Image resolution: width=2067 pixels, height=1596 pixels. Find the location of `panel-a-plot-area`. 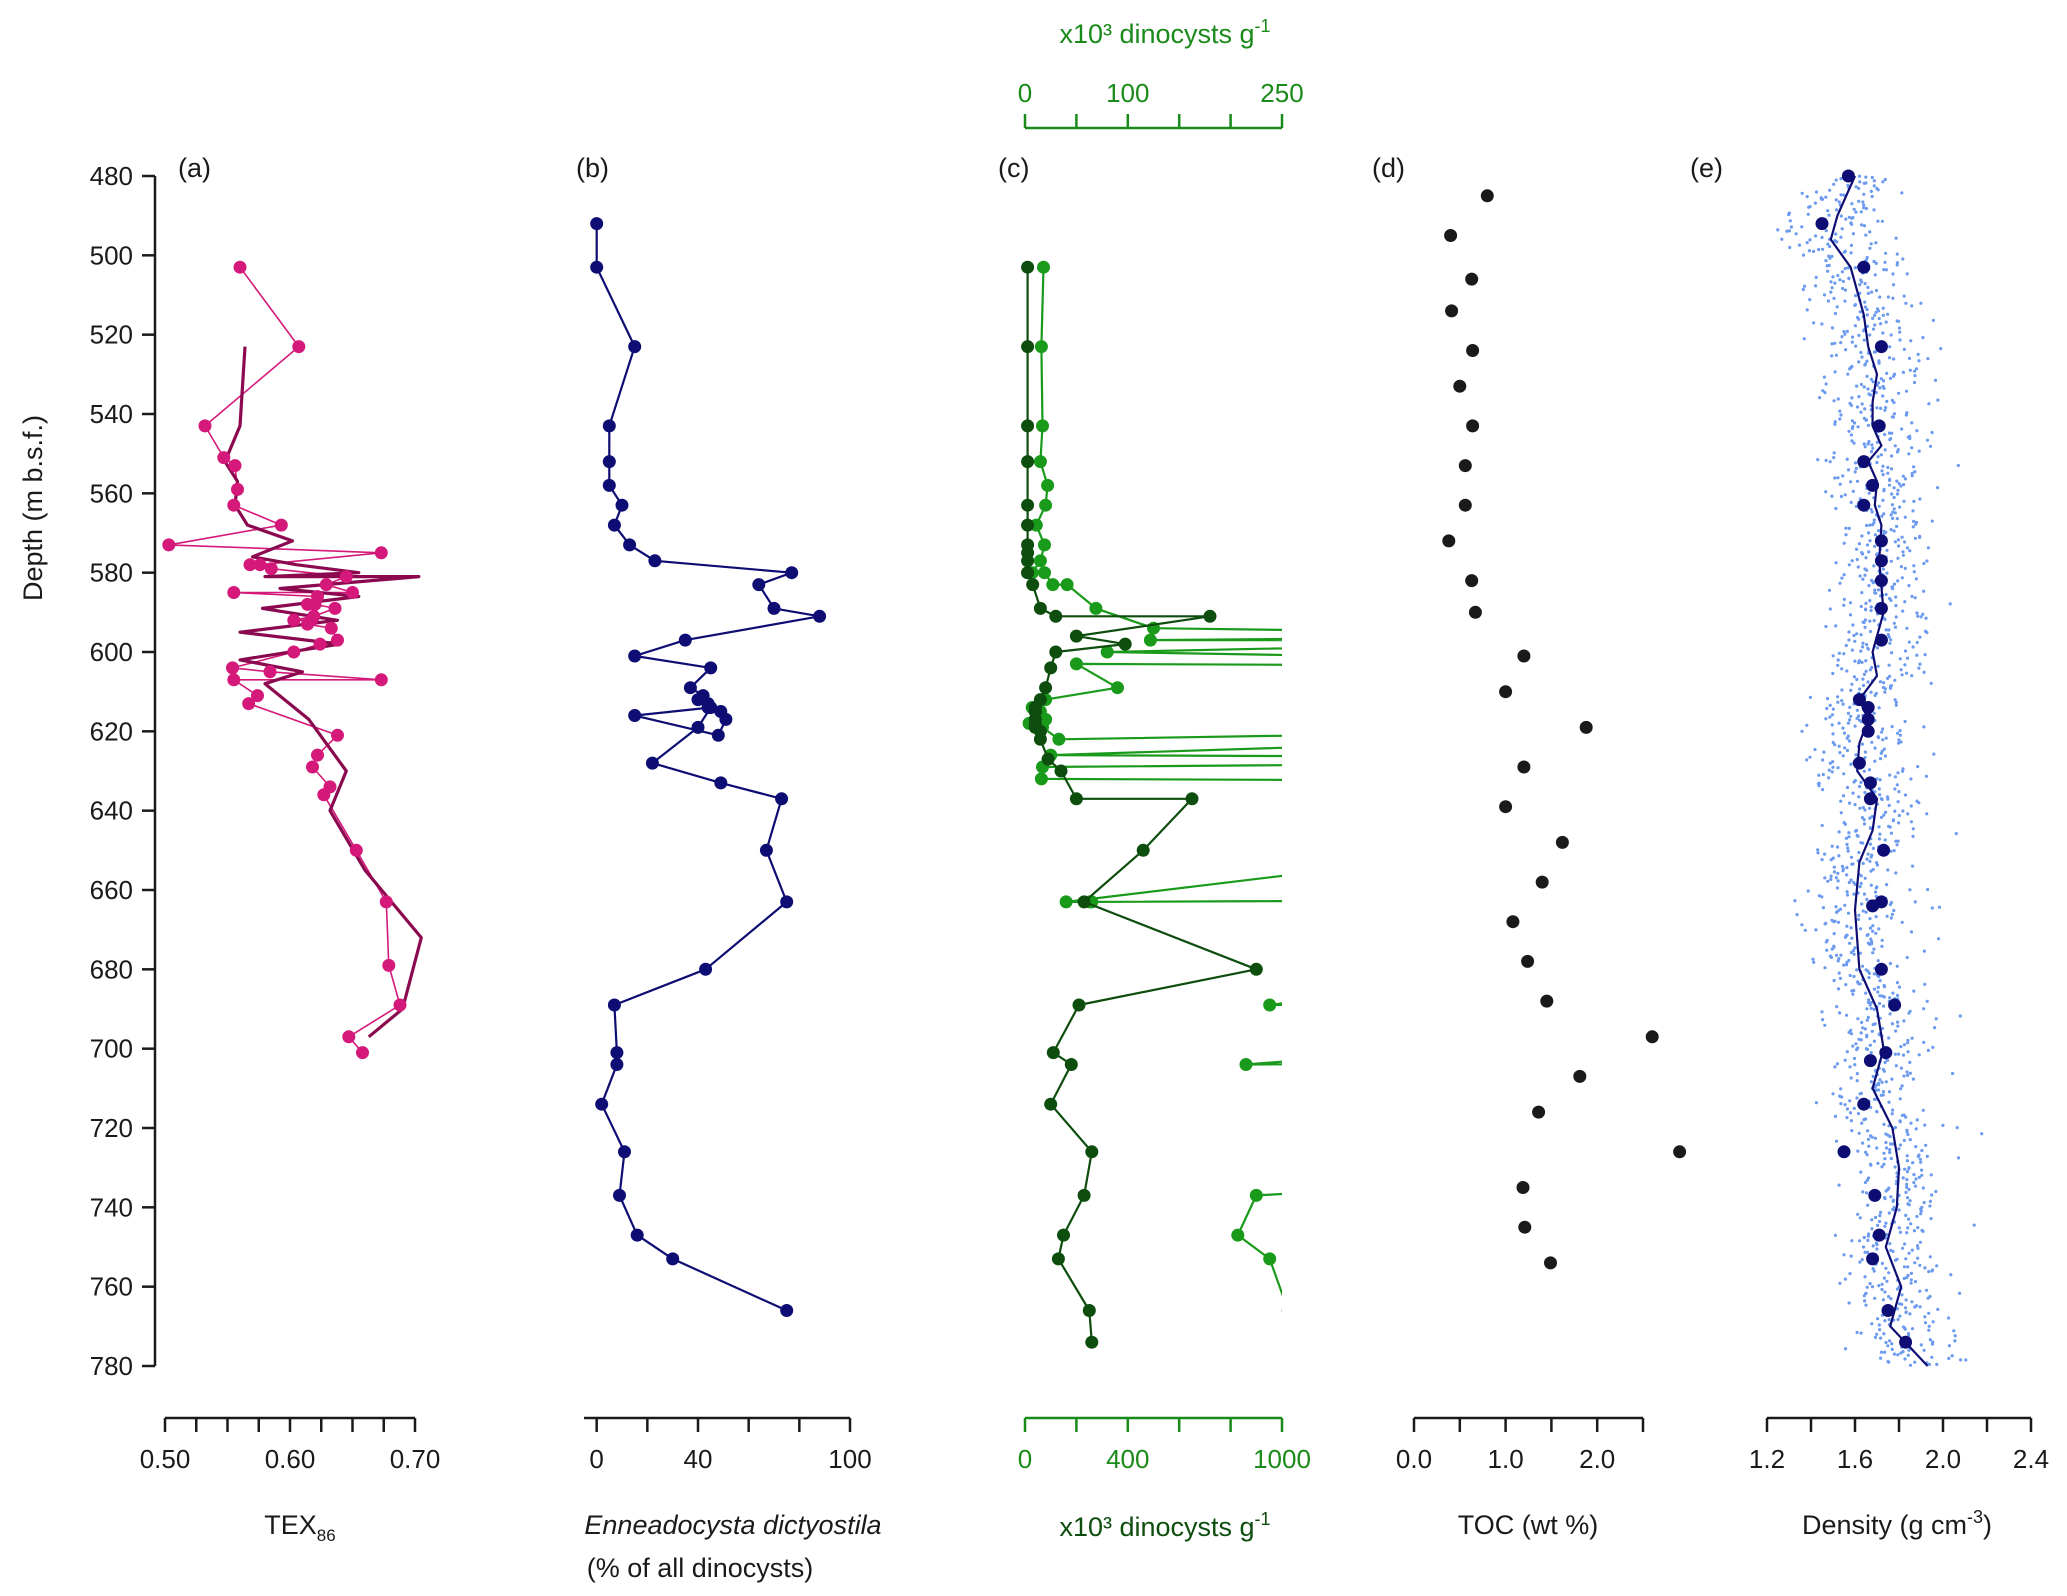

panel-a-plot-area is located at coordinates (292, 660).